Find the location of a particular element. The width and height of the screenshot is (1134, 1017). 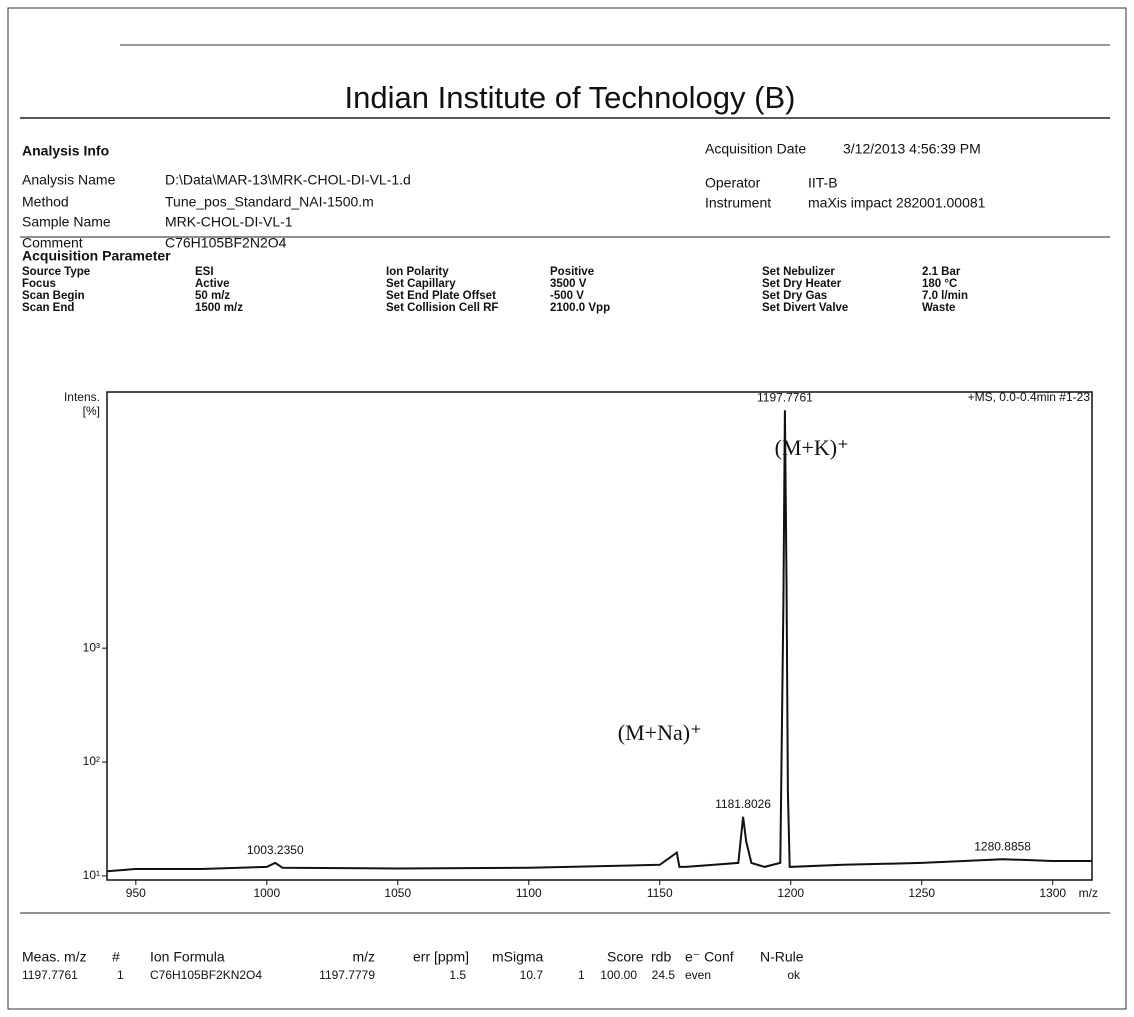

cell: 1197.7779 is located at coordinates (347, 975).